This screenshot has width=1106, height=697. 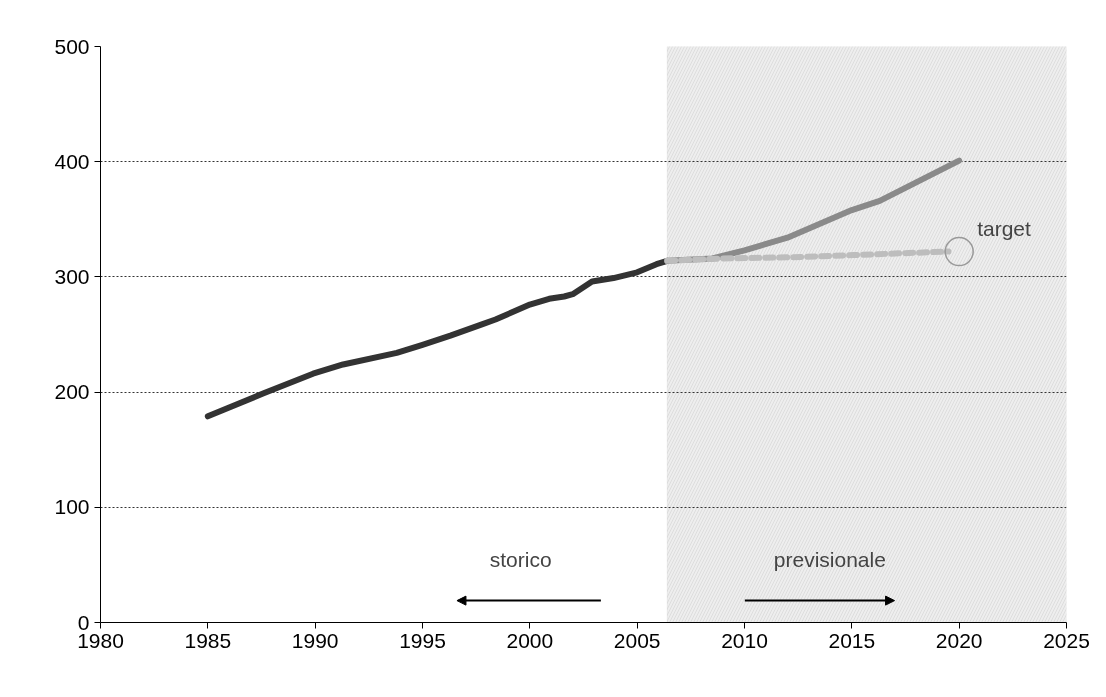 What do you see at coordinates (852, 640) in the screenshot?
I see `x-tick-label: 2015` at bounding box center [852, 640].